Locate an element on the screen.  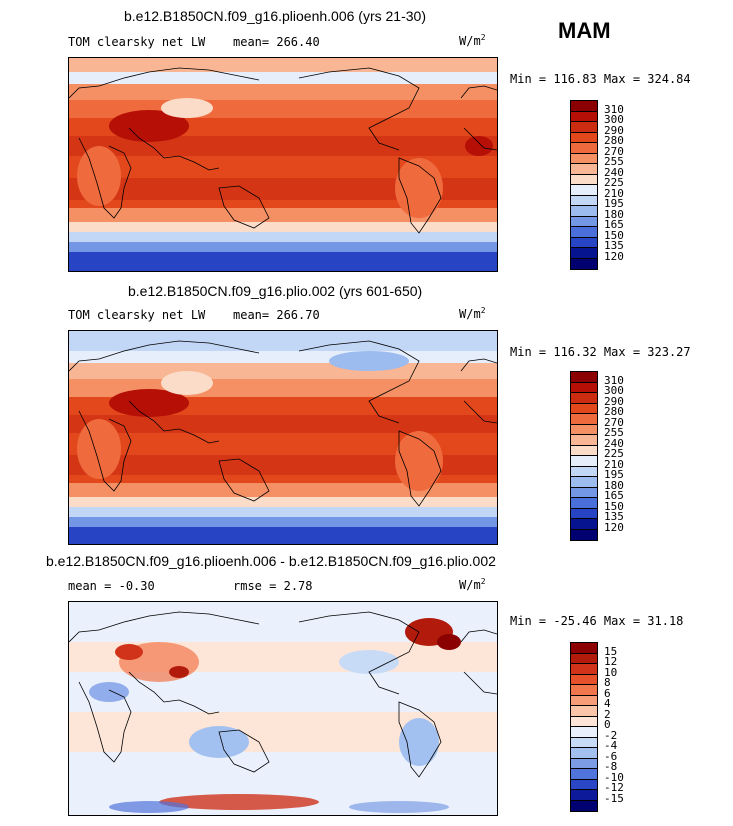
panel1-minmax: Min = 116.83 Max = 324.84 is located at coordinates (600, 79).